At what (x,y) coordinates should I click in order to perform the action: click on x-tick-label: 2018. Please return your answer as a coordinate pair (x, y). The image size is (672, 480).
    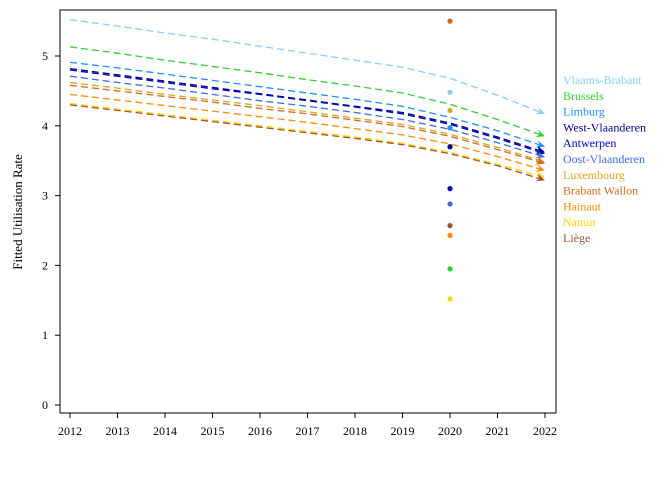
    Looking at the image, I should click on (355, 431).